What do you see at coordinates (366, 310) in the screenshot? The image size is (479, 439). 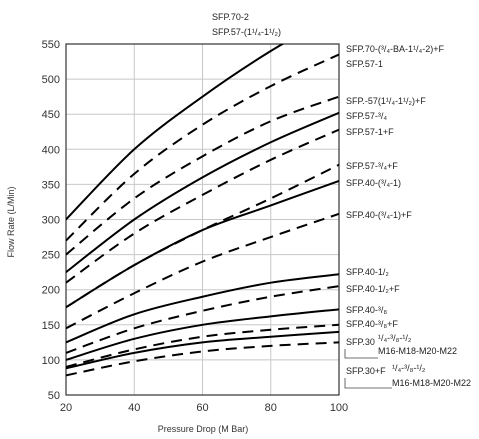 I see `label-r11: SFP.40-³/₈` at bounding box center [366, 310].